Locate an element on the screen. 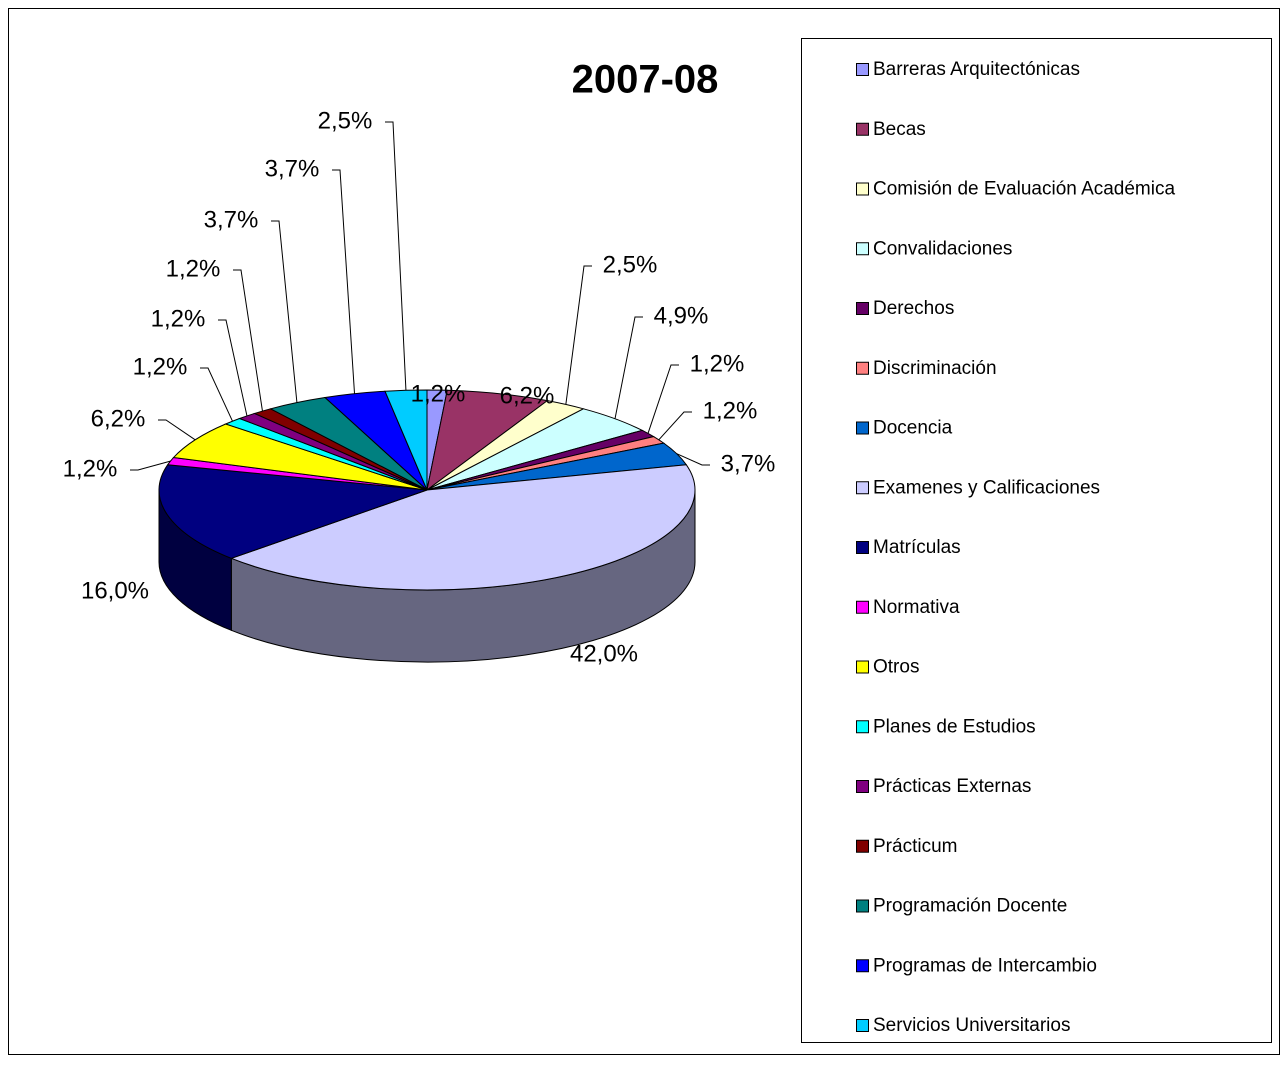  legend-label: Docencia is located at coordinates (913, 428).